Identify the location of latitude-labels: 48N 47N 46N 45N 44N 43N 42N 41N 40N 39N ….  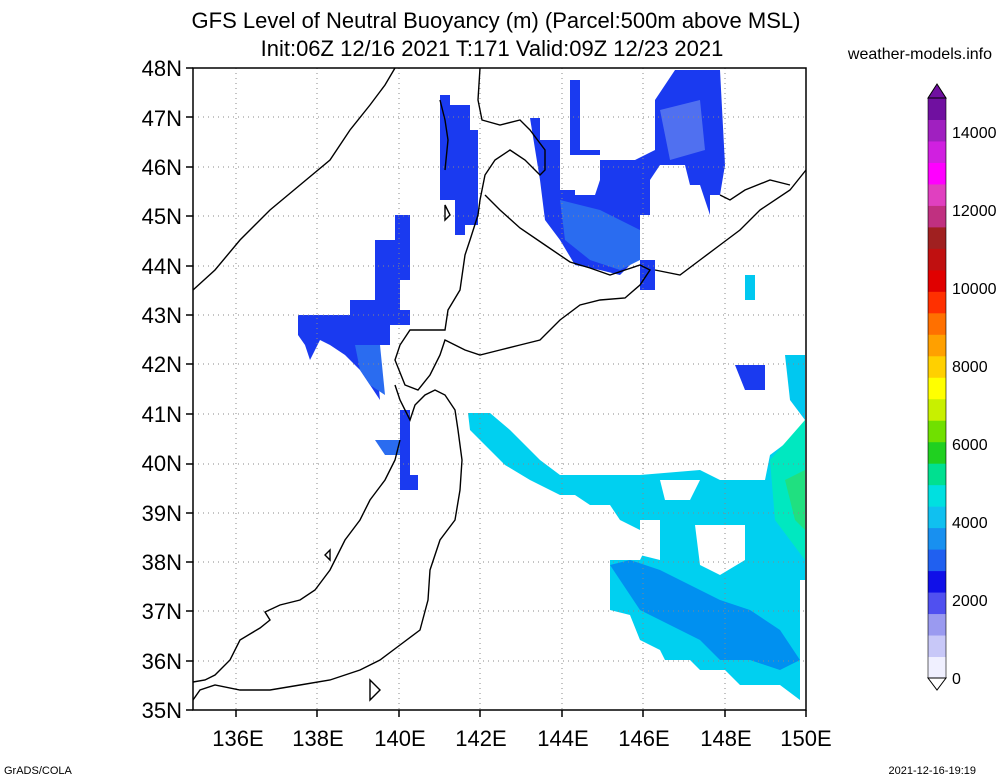
(162, 389).